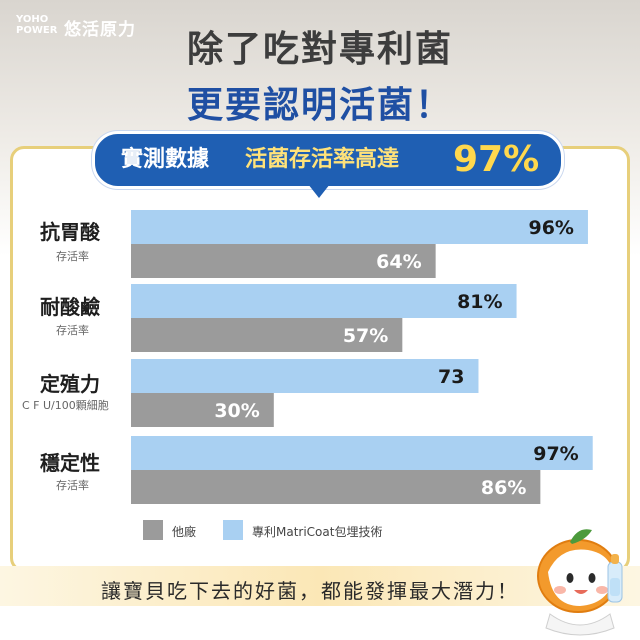 The height and width of the screenshot is (640, 640). Describe the element at coordinates (317, 532) in the screenshot. I see `legend-label-patent: 專利MatriCoat包埋技術` at that location.